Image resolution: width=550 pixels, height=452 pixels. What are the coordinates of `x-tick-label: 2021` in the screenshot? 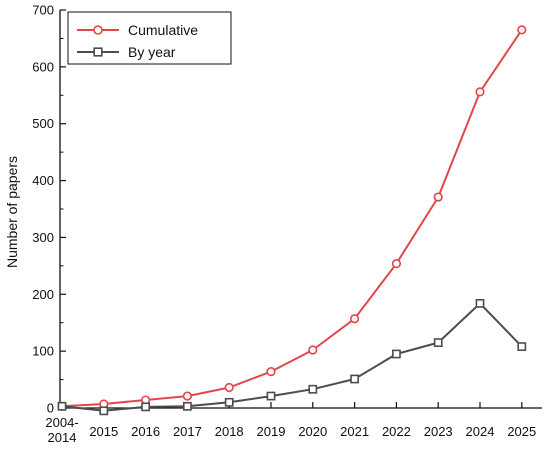 It's located at (354, 431).